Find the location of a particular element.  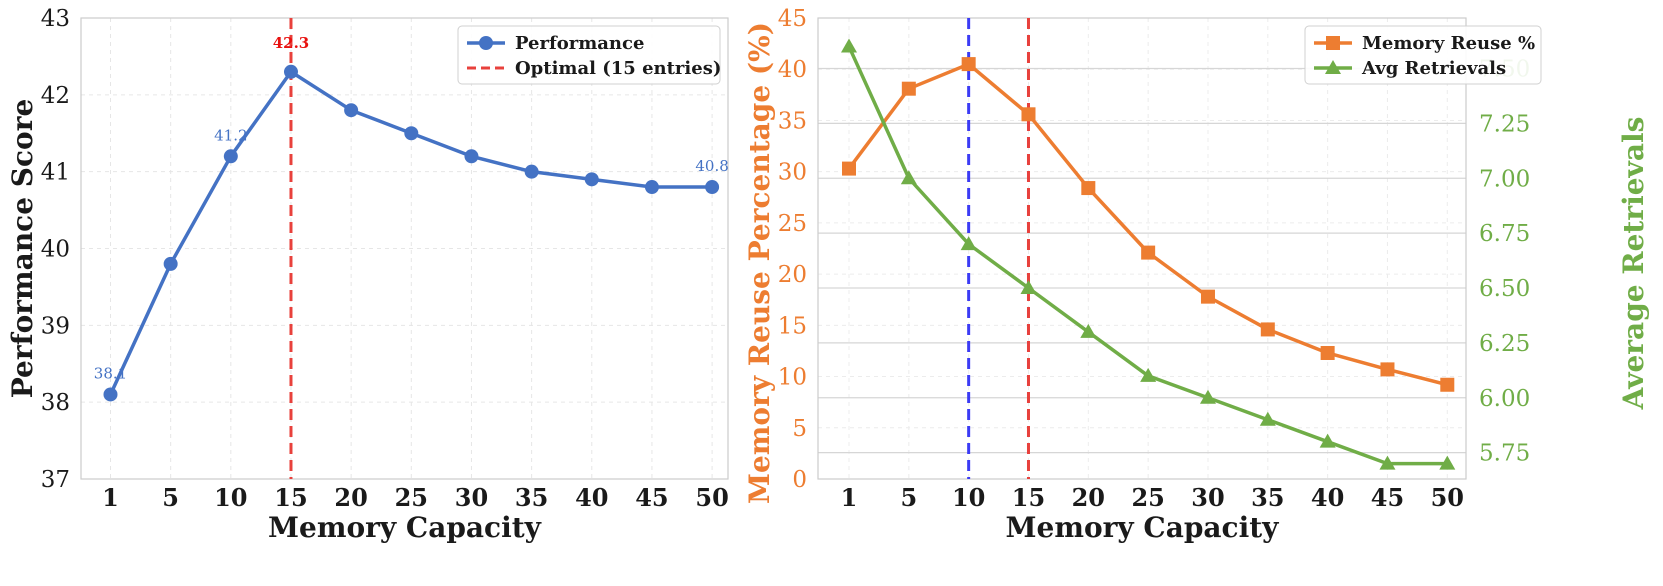

y-tick-label: 41 is located at coordinates (55, 173).